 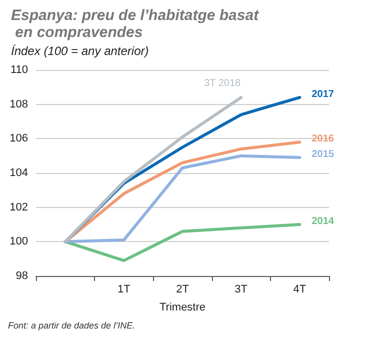 I want to click on chart-title: Espanya: preu de l’habitatge basat en compravendes, so click(x=135, y=24).